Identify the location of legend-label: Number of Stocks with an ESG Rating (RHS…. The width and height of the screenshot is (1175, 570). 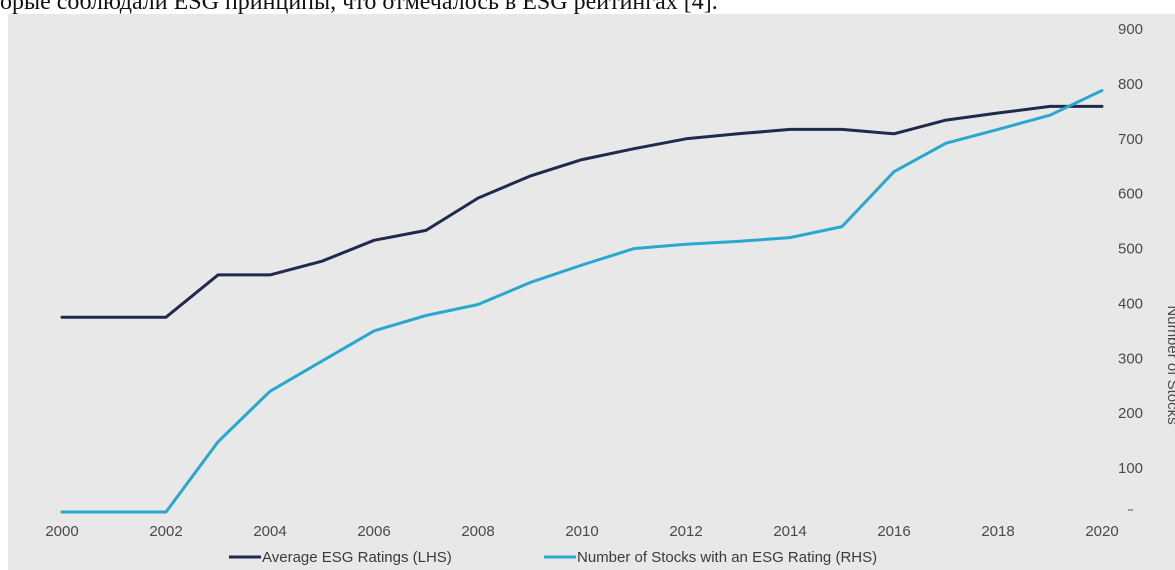
(727, 557).